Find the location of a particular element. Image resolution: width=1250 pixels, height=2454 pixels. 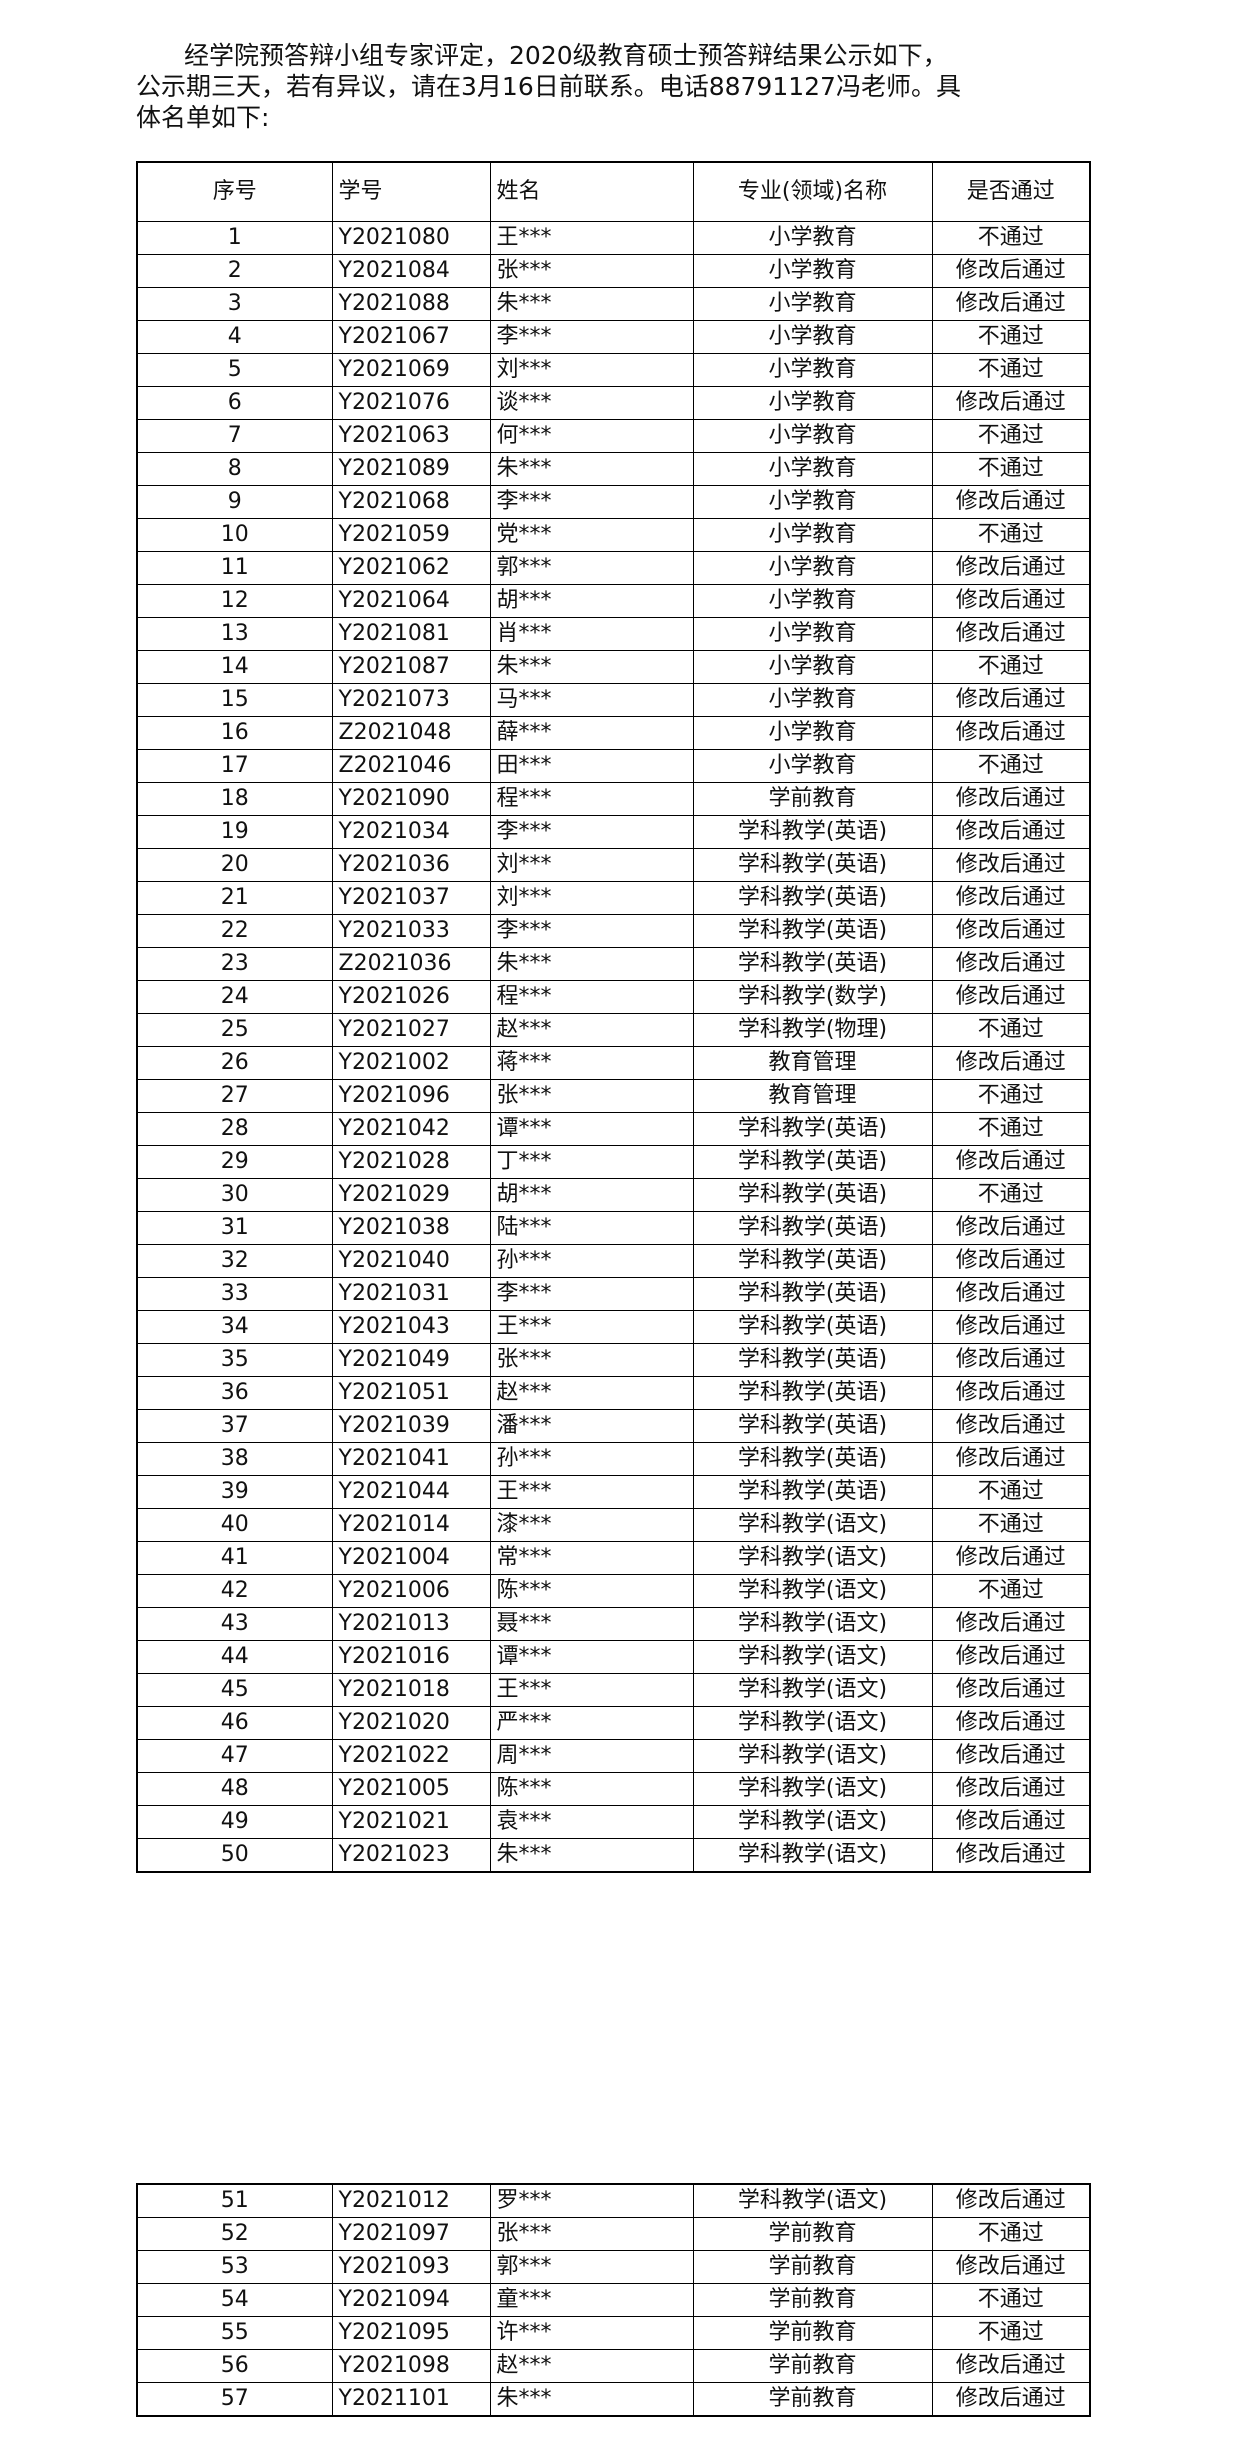

cell: Z2021036 is located at coordinates (411, 964).